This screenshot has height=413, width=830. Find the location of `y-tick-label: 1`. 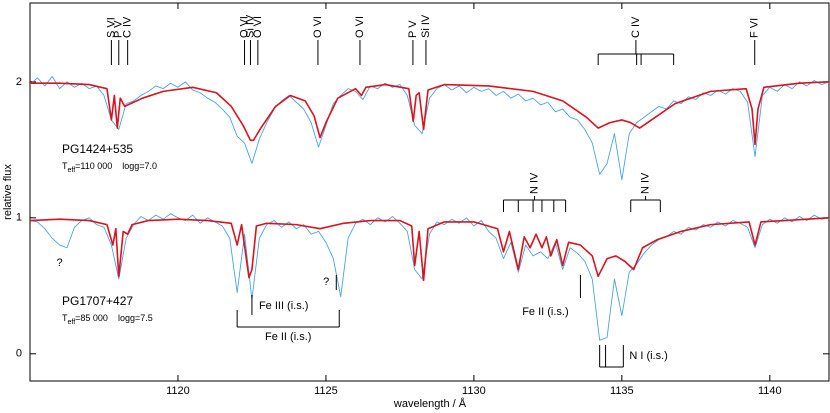

y-tick-label: 1 is located at coordinates (19, 218).